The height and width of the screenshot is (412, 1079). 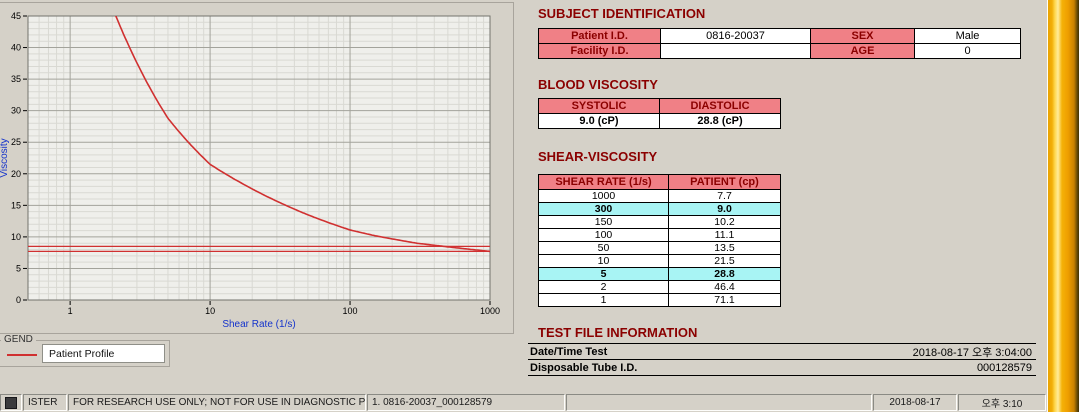 I want to click on shear-rate-cell: 5, so click(x=603, y=274).